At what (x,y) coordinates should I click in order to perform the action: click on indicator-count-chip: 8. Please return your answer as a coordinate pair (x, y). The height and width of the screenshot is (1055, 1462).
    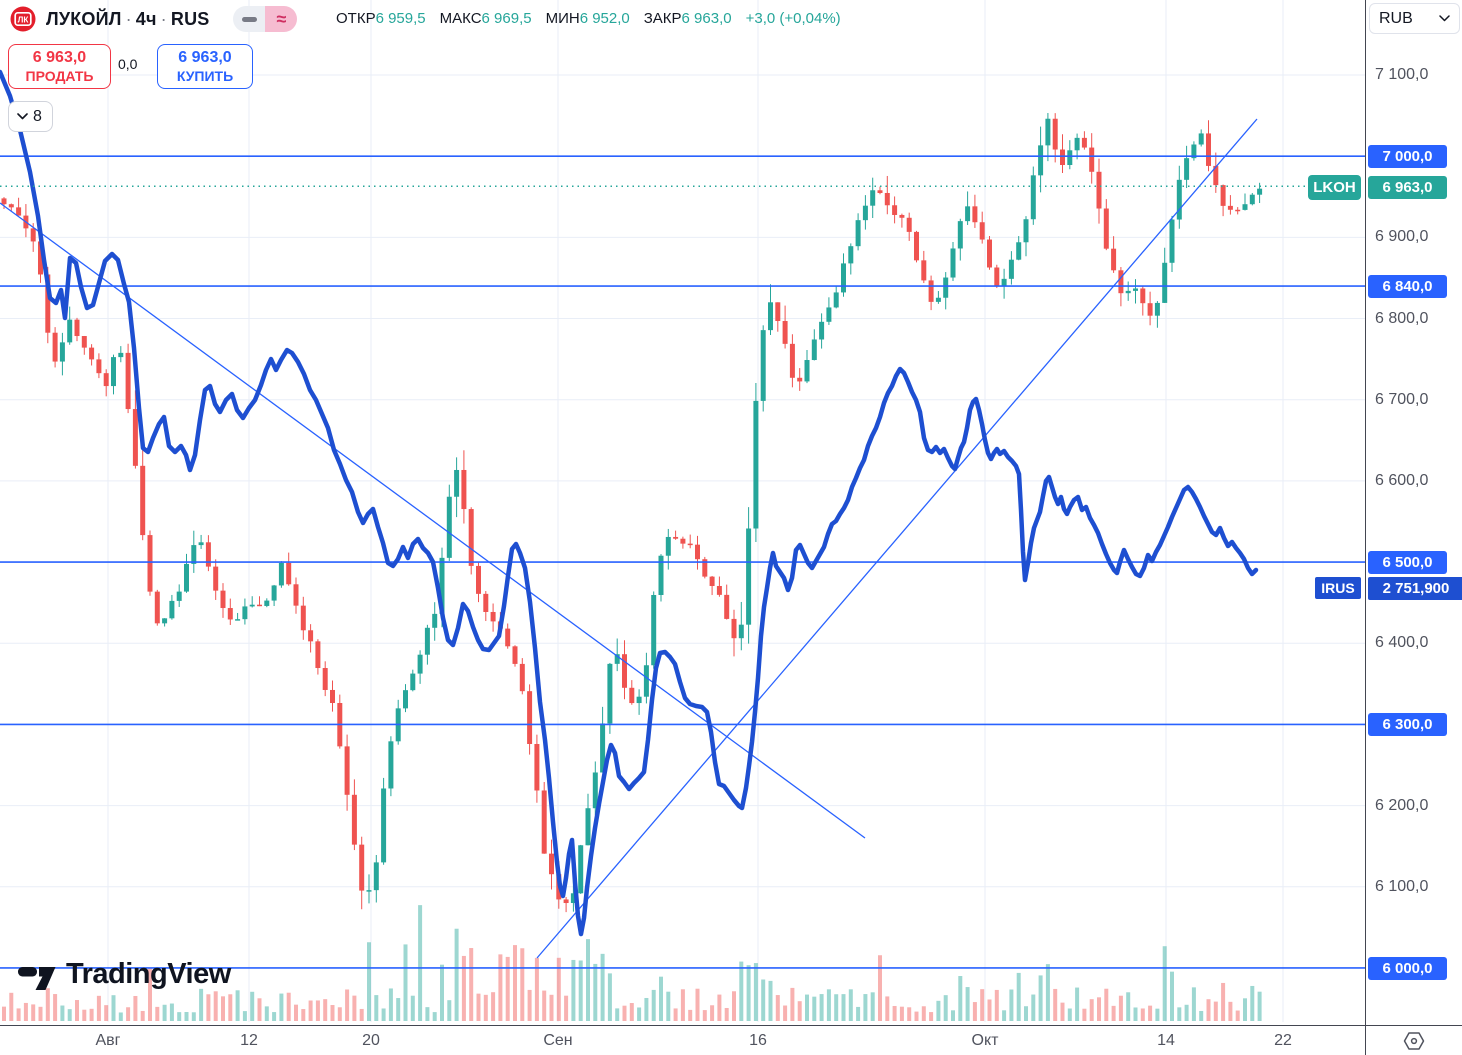
    Looking at the image, I should click on (30, 116).